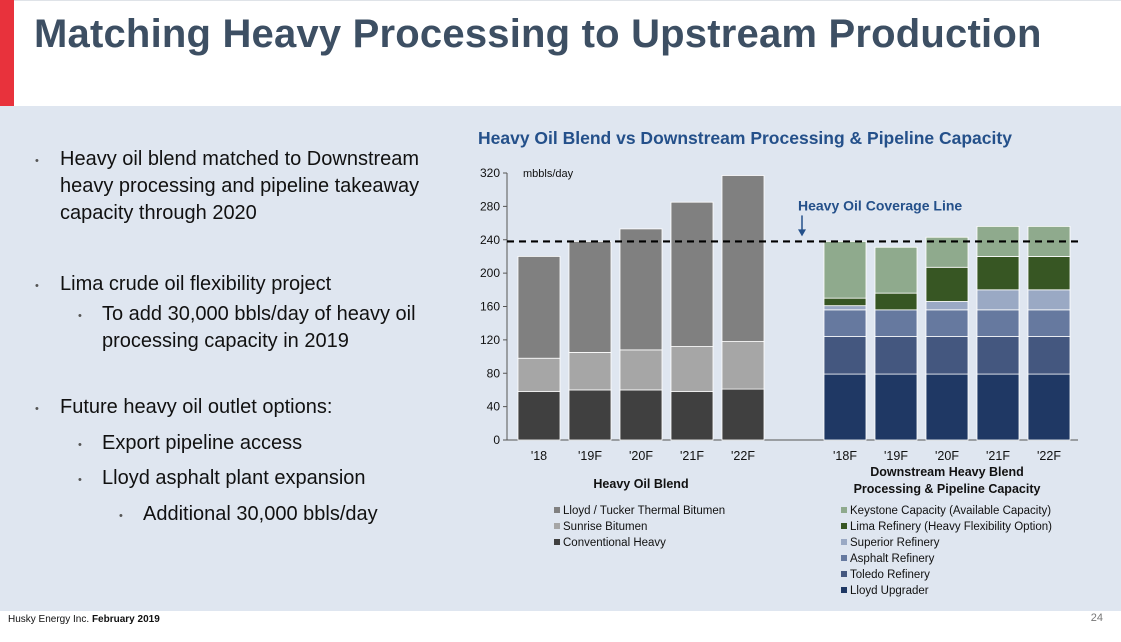 The image size is (1121, 642). Describe the element at coordinates (490, 240) in the screenshot. I see `y-tick-label: 240` at that location.